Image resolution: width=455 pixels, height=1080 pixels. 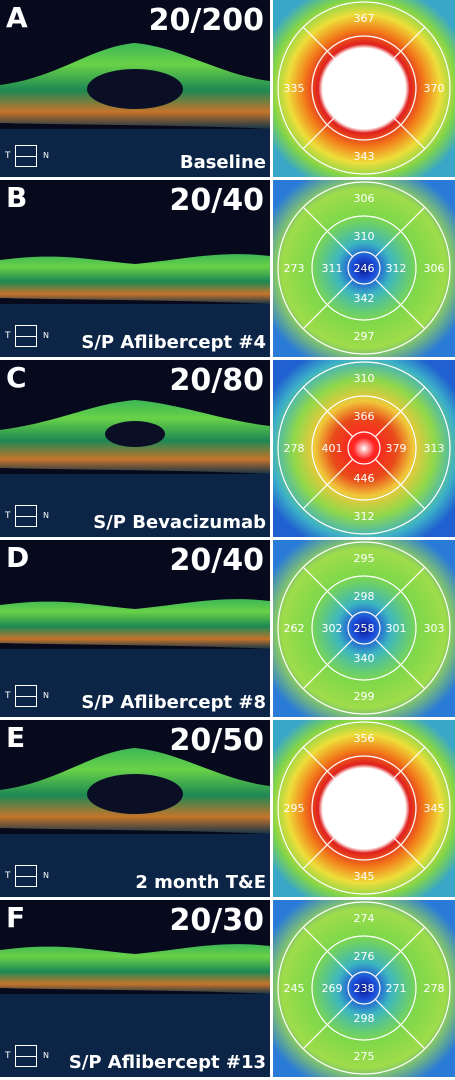 What do you see at coordinates (364, 156) in the screenshot?
I see `thickness-bottom: 343` at bounding box center [364, 156].